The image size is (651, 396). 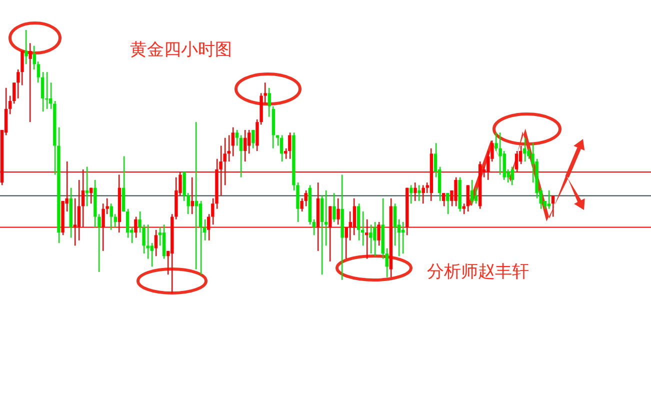 I want to click on annotation: 分析师赵丰轩, so click(x=478, y=272).